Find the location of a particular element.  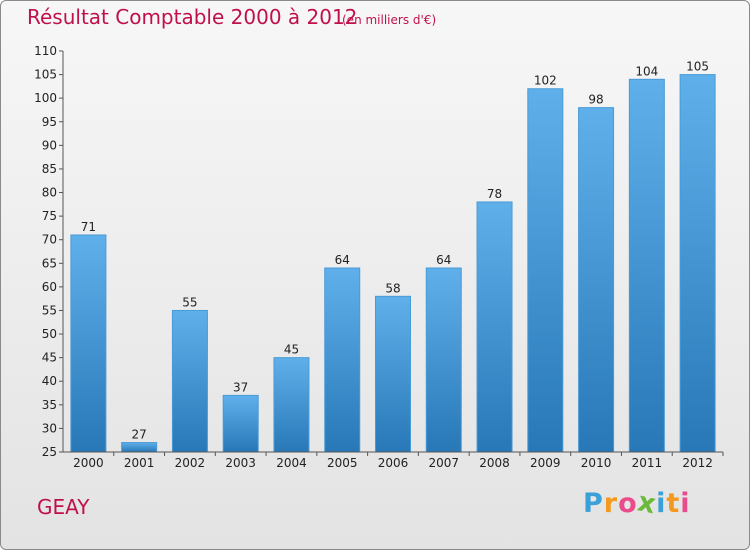

value-label: 27 is located at coordinates (139, 435).